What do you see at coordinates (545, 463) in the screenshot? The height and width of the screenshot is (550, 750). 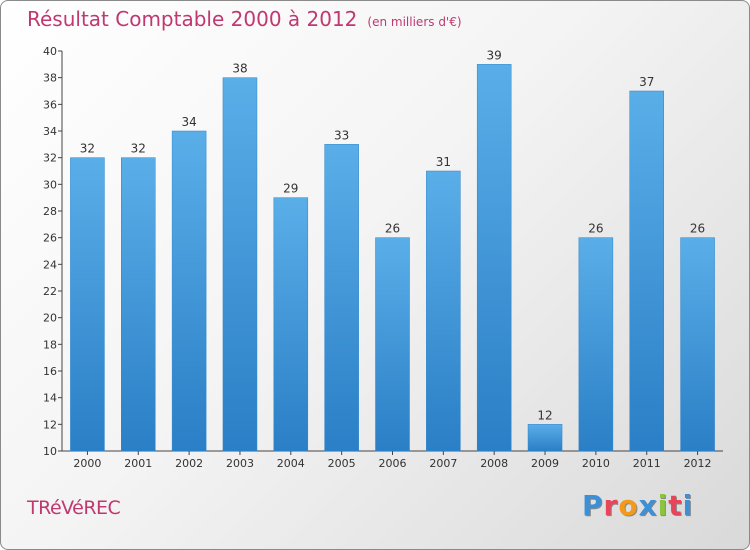 I see `x-tick-label: 2009` at bounding box center [545, 463].